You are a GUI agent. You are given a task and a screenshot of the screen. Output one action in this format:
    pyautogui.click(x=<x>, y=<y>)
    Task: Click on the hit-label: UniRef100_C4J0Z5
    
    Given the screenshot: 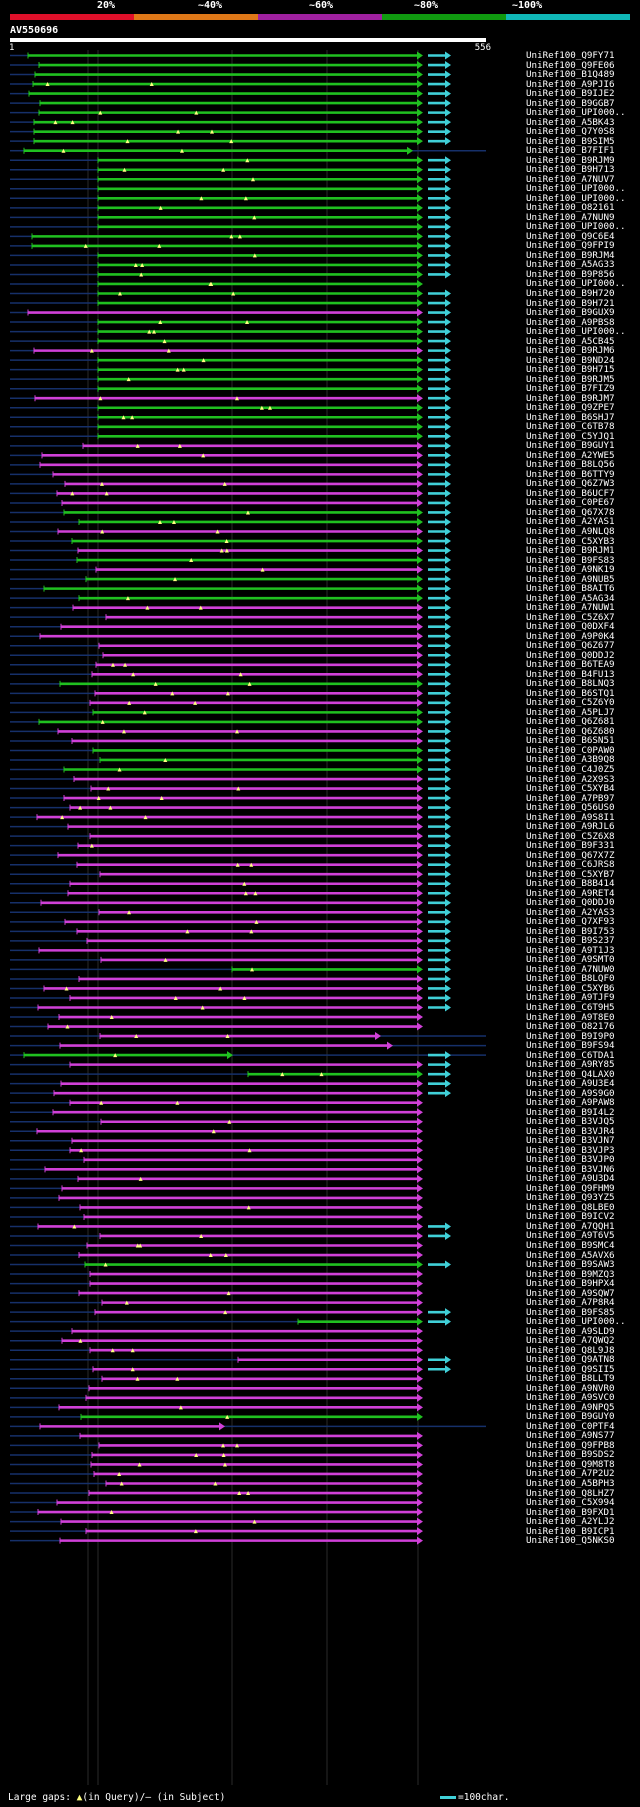 What is the action you would take?
    pyautogui.click(x=570, y=769)
    